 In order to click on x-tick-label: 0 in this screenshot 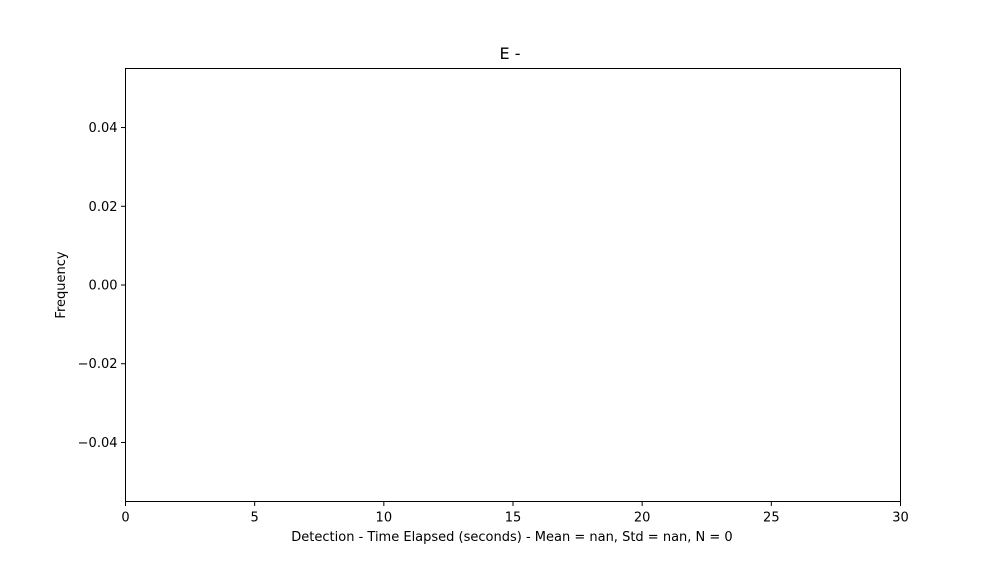, I will do `click(125, 518)`.